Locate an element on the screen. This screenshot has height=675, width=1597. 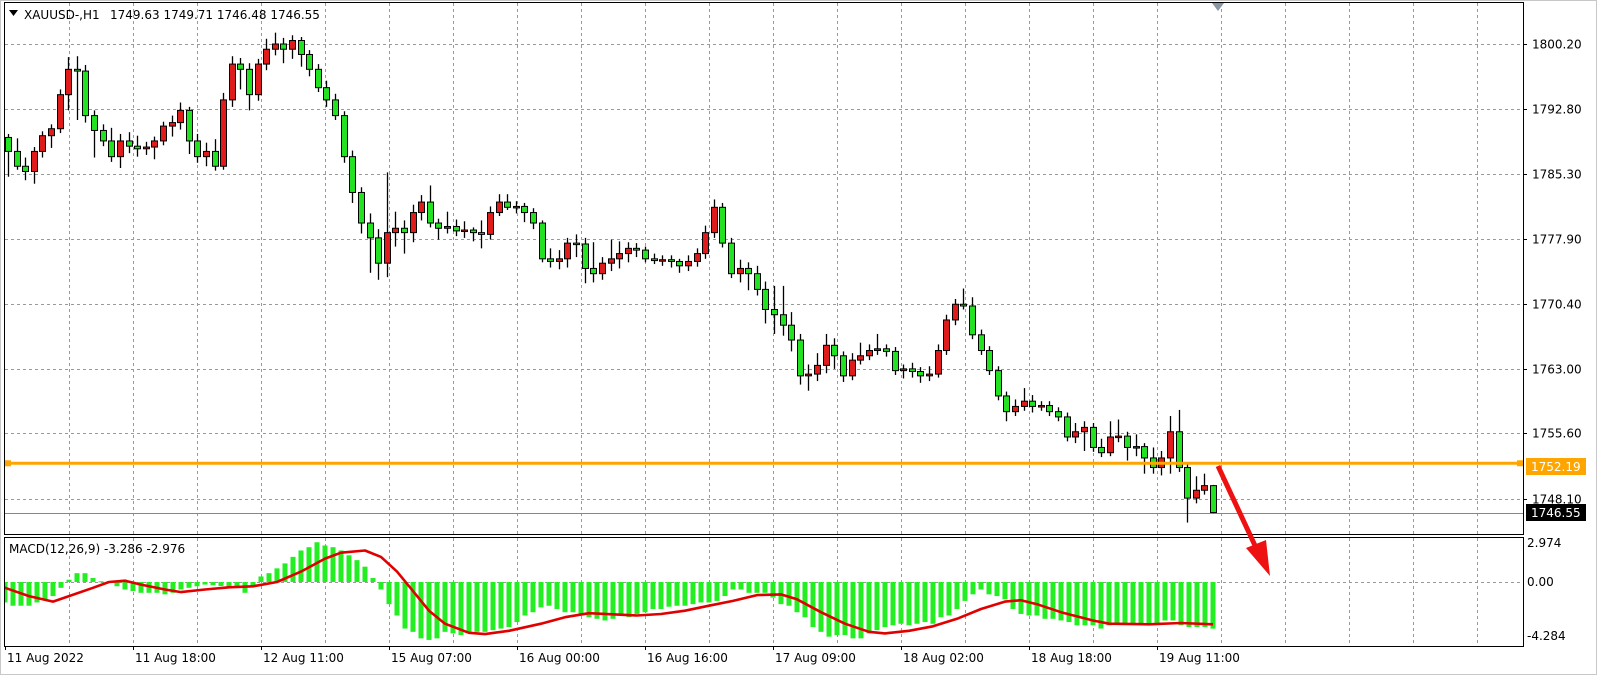
time-tick-label: 12 Aug 11:00 is located at coordinates (303, 658).